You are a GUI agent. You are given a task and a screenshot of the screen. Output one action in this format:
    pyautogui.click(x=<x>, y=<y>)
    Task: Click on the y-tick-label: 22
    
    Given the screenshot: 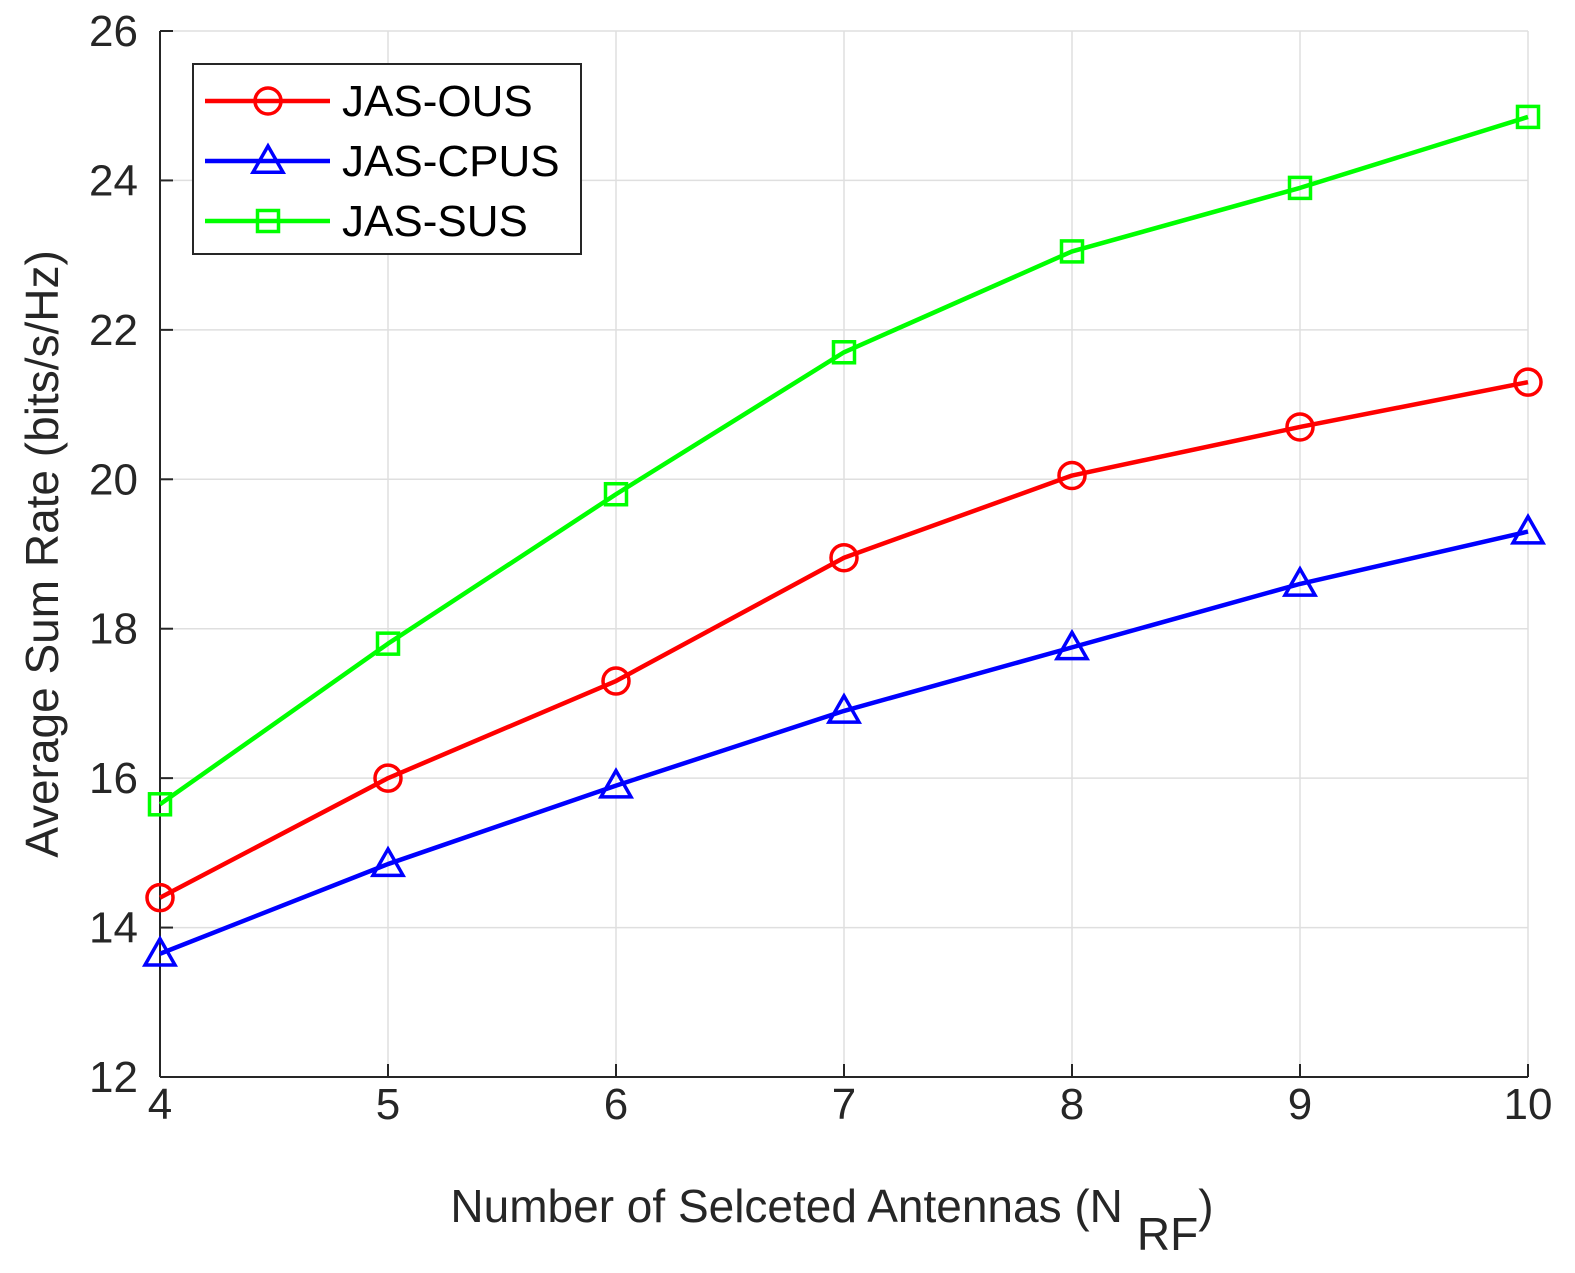 What is the action you would take?
    pyautogui.click(x=113, y=330)
    